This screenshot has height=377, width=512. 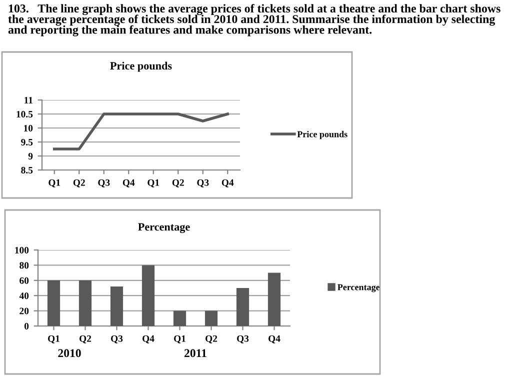 I want to click on chart-title: Percentage, so click(x=164, y=228).